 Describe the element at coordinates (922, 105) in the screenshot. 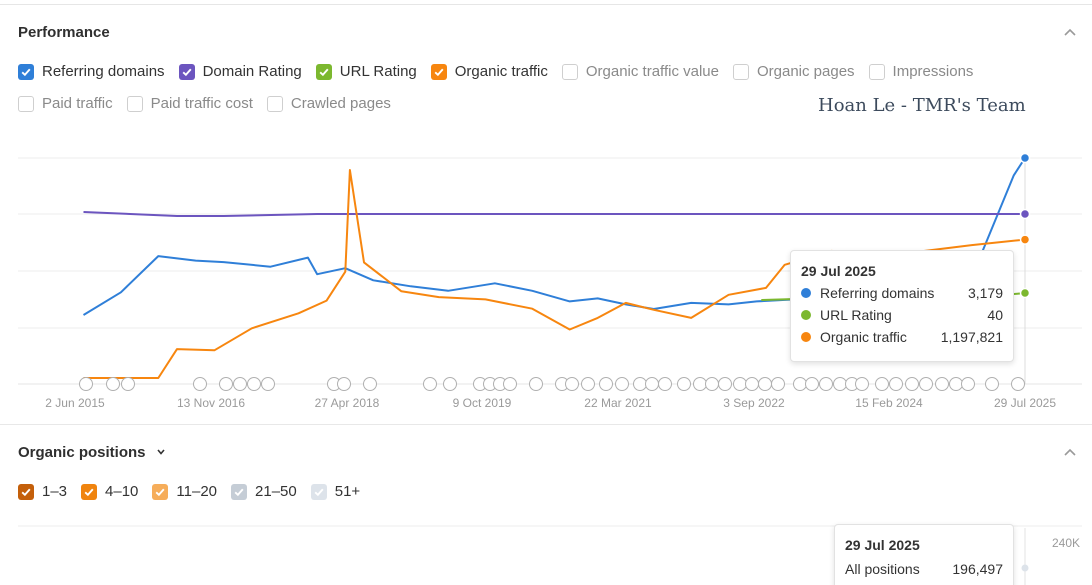

I see `watermark-text: Hoan Le - TMR's Team` at that location.